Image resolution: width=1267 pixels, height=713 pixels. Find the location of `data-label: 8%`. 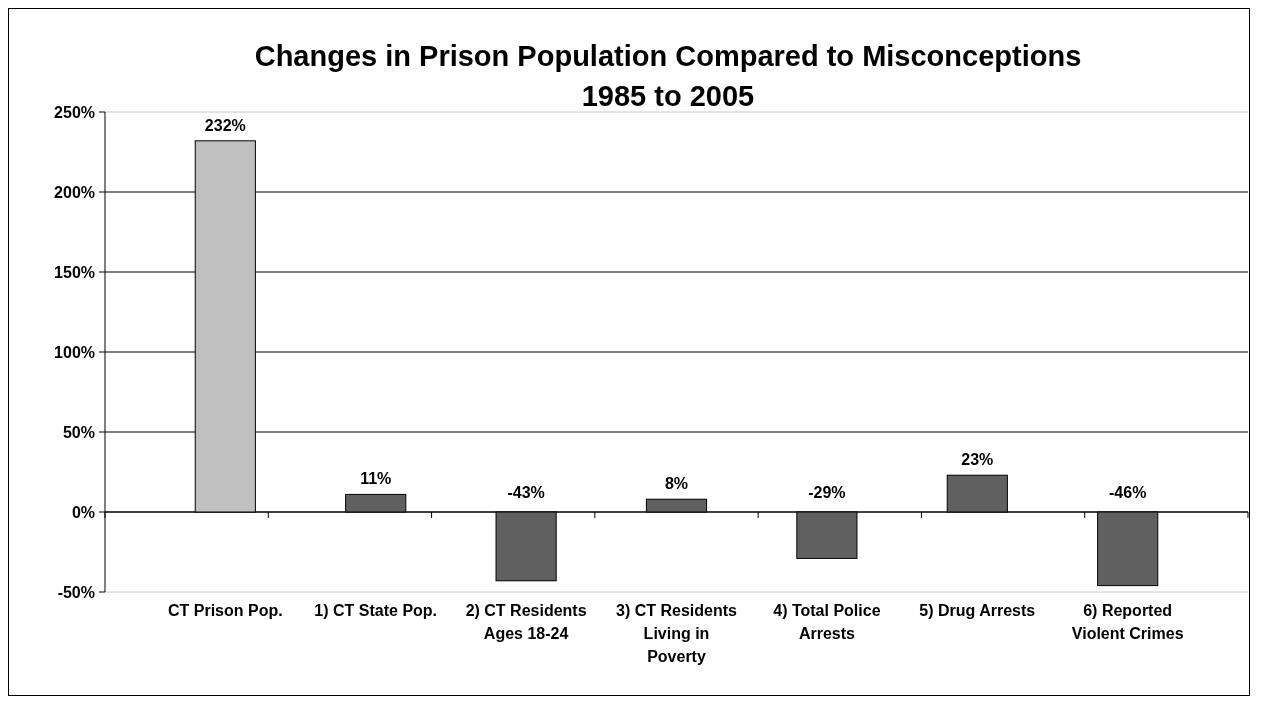

data-label: 8% is located at coordinates (676, 484).